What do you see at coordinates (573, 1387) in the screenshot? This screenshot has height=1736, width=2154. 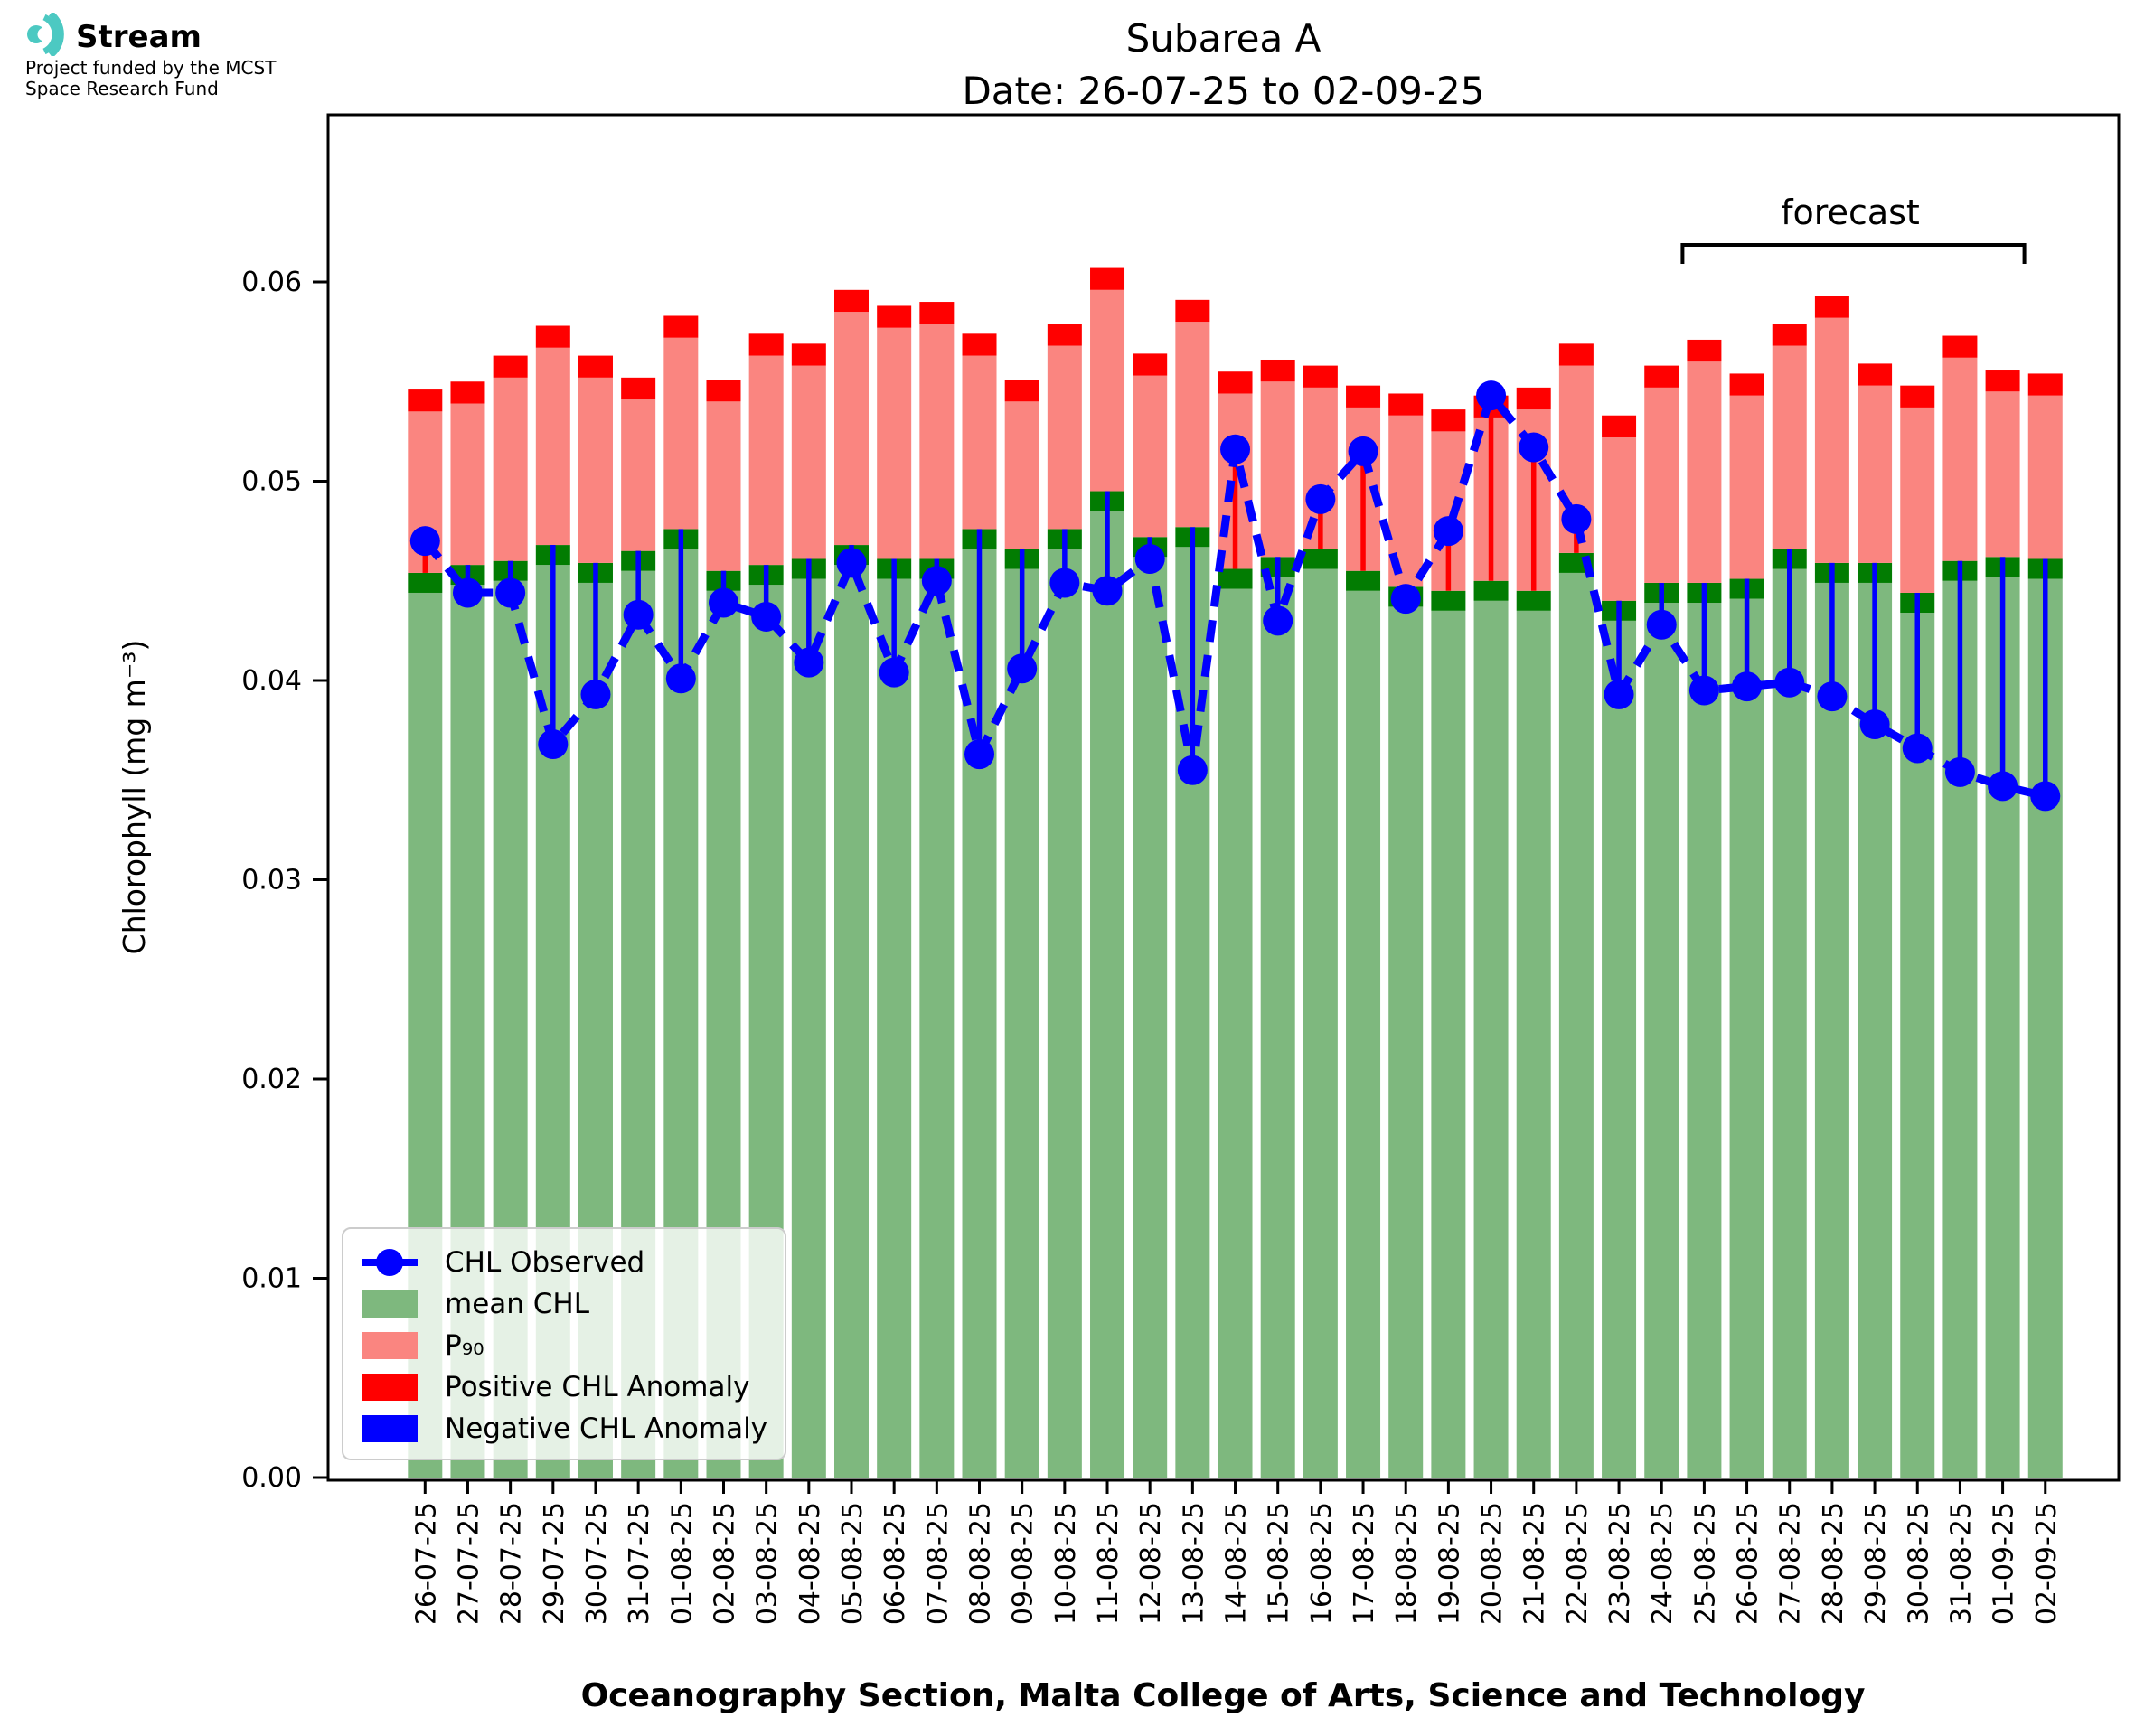 I see `legend-item-positive-anomaly: Positive CHL Anomaly` at bounding box center [573, 1387].